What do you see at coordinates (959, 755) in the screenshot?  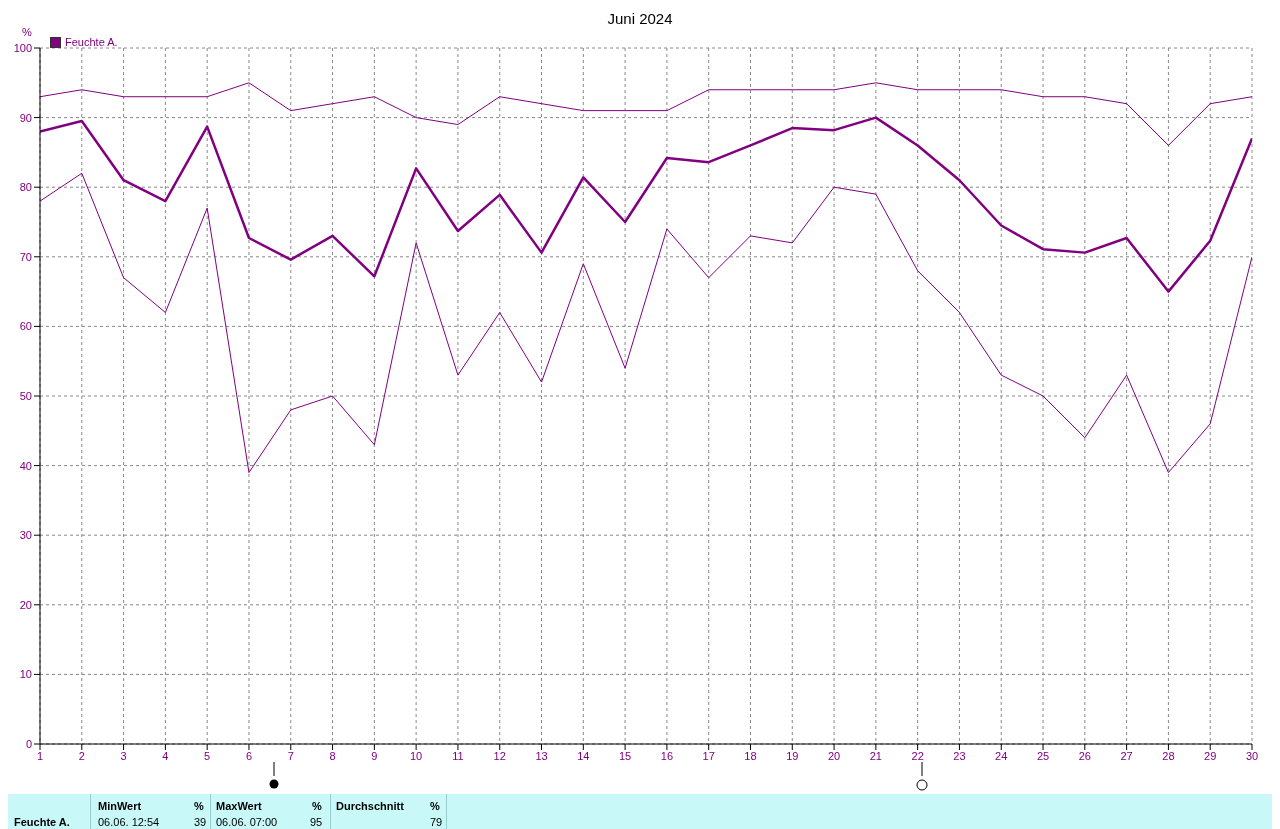 I see `x-tick-label: 23` at bounding box center [959, 755].